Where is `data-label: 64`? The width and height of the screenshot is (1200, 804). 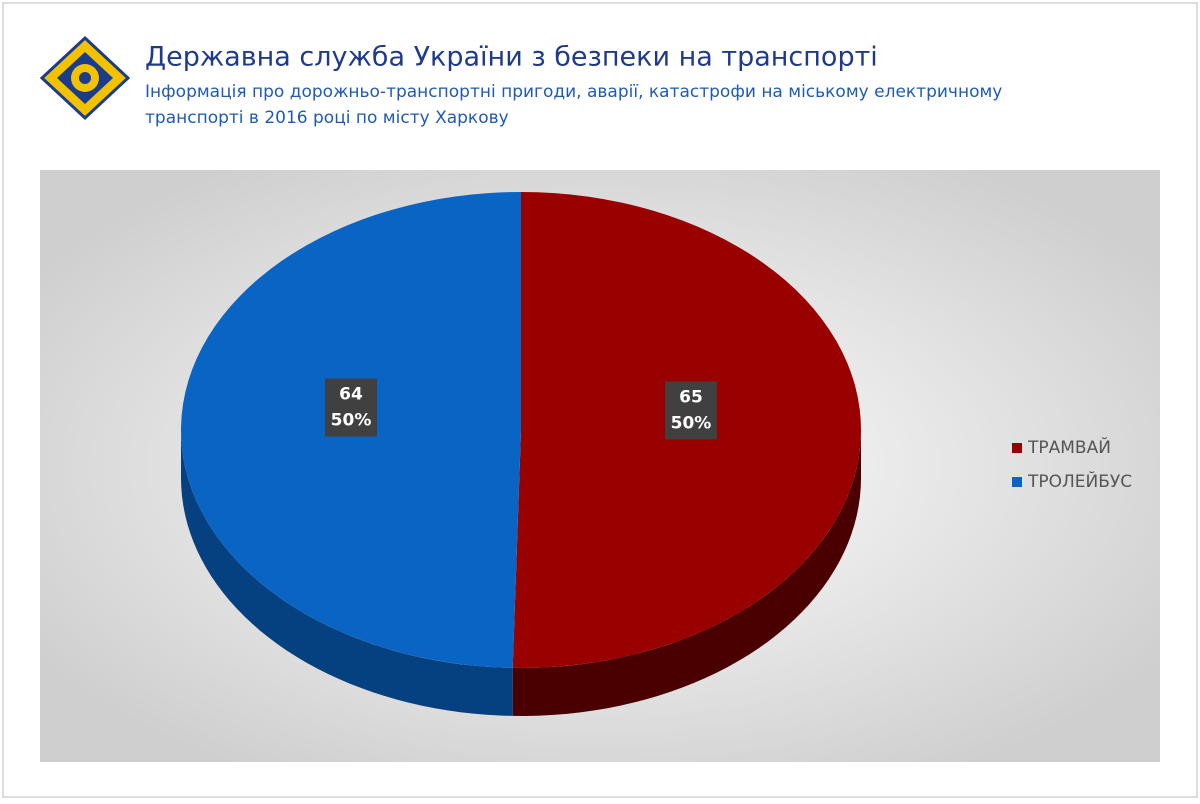 data-label: 64 is located at coordinates (351, 395).